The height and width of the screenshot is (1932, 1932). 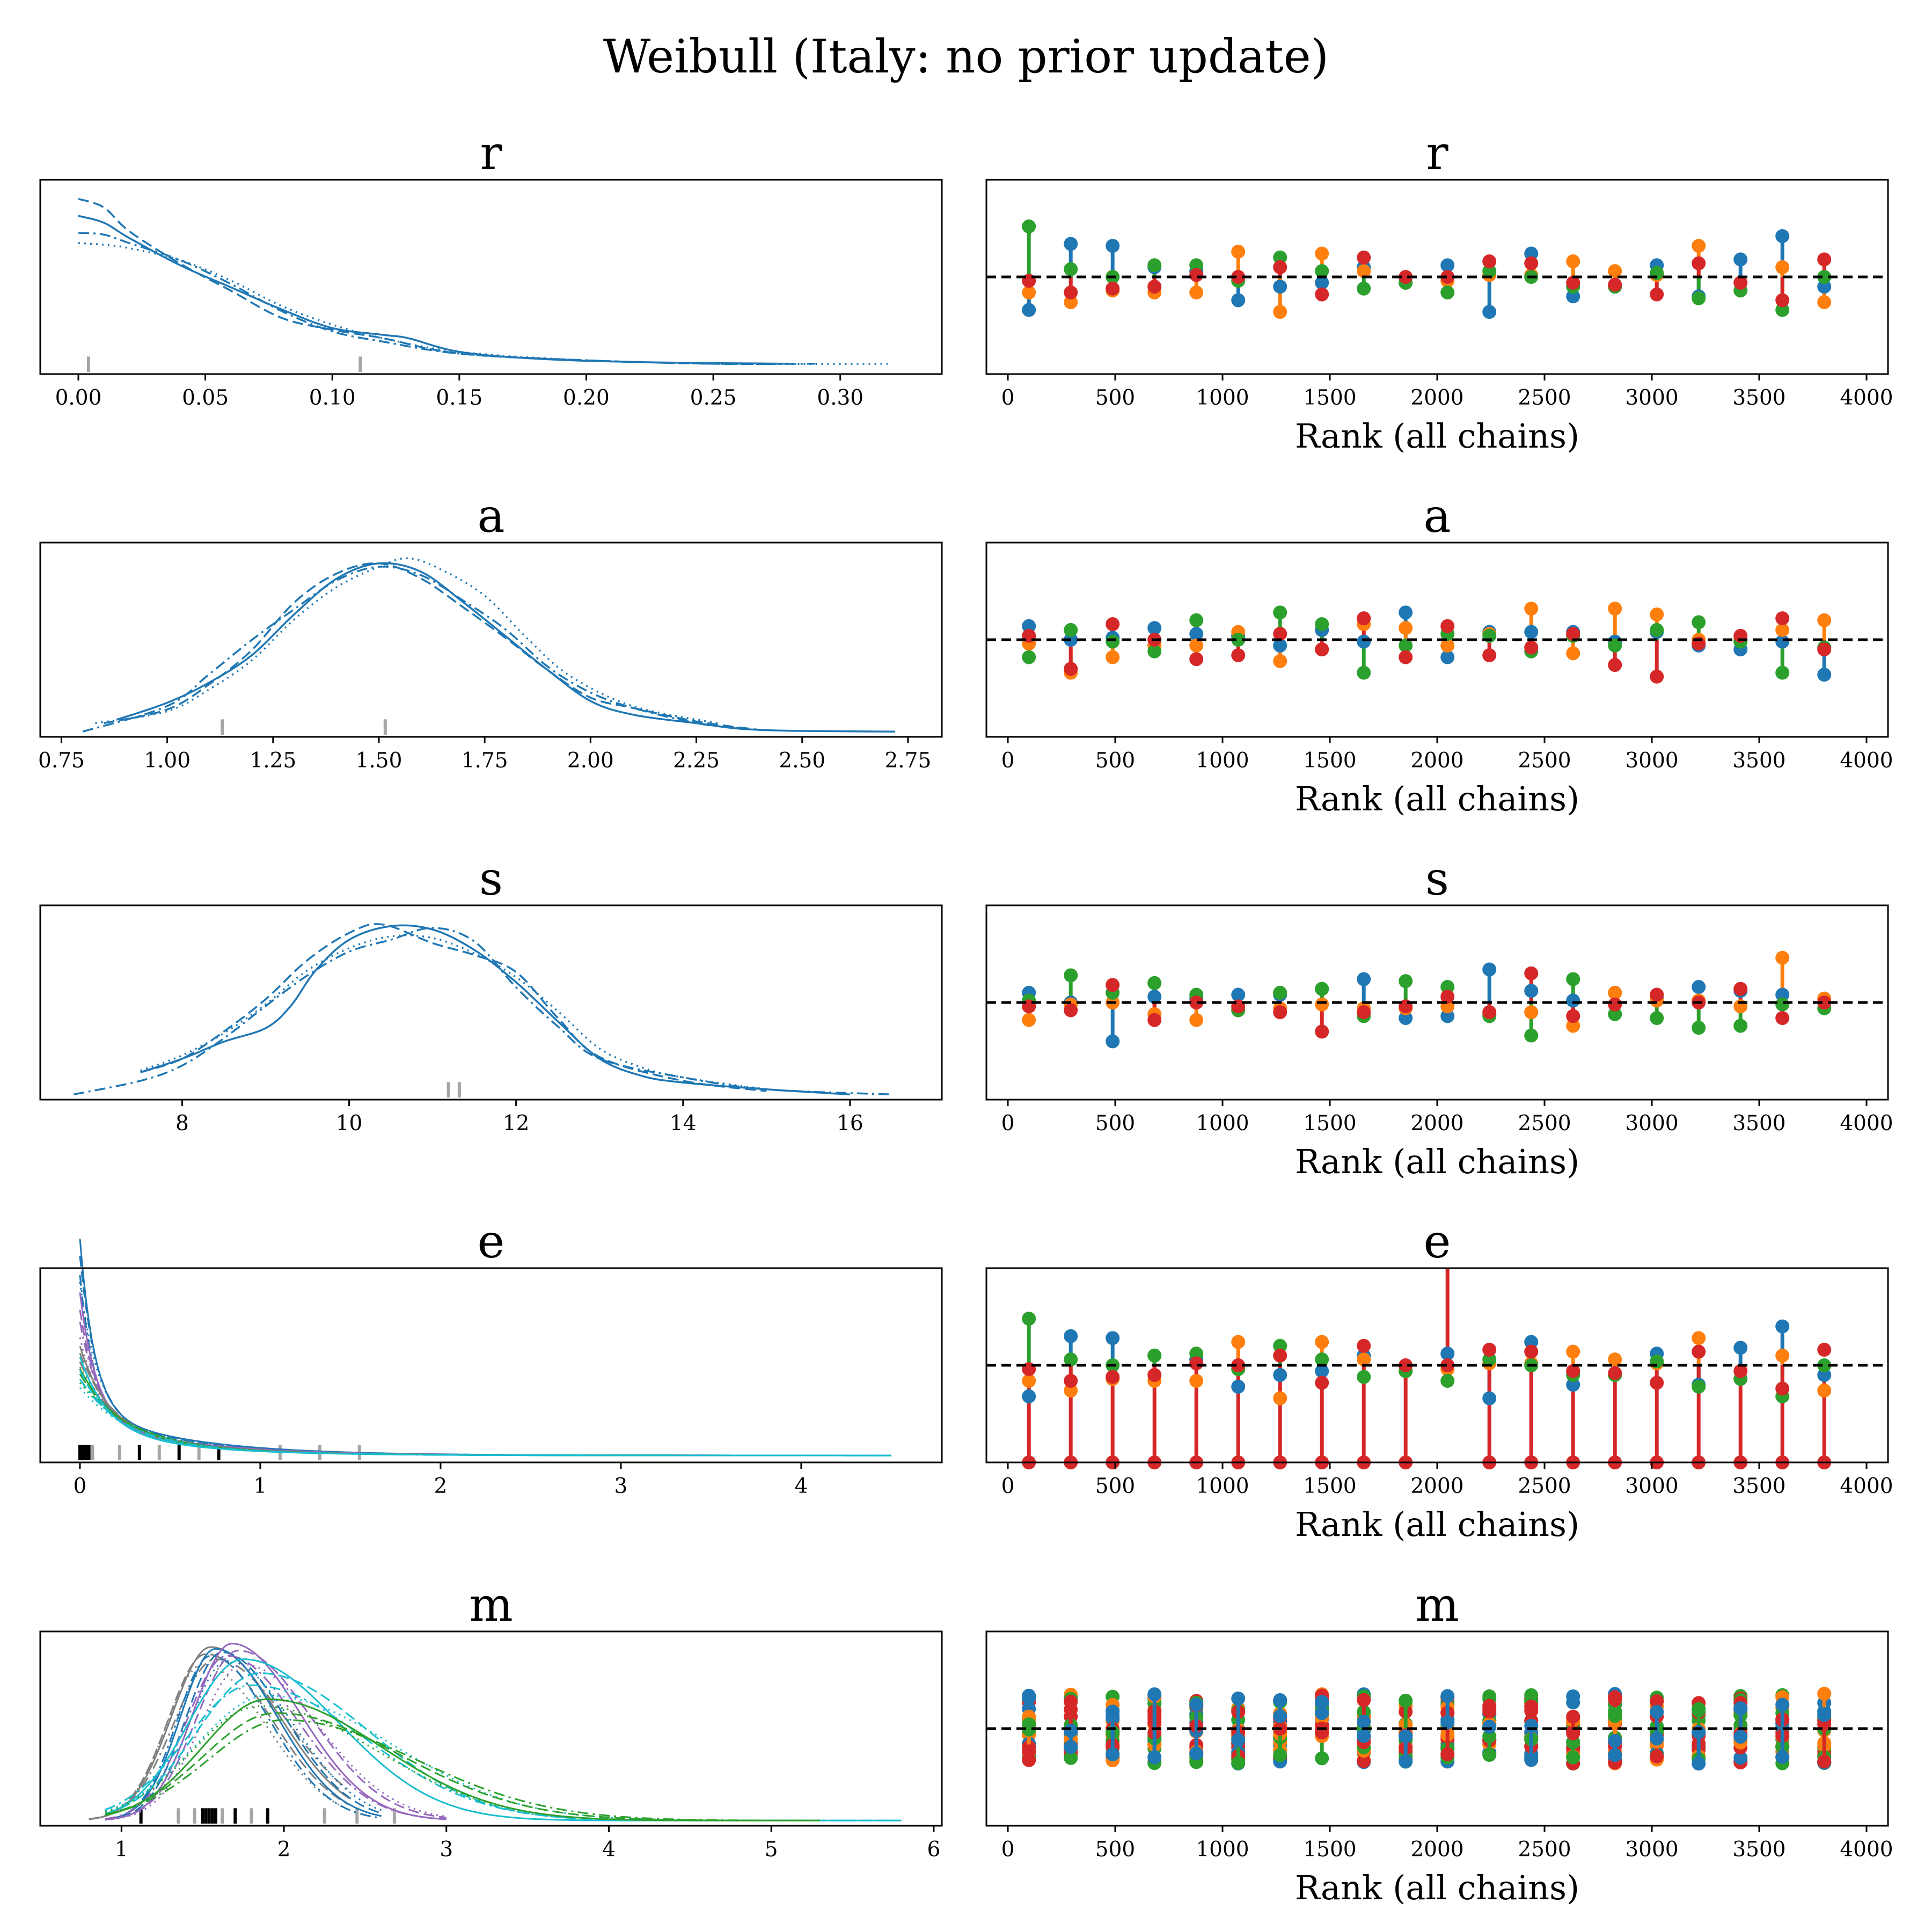 I want to click on kde-panel-a: a 0.75 1.00 1.25 1.50 1.75 2.00 2.25 2.50 2.75, so click(x=490, y=631).